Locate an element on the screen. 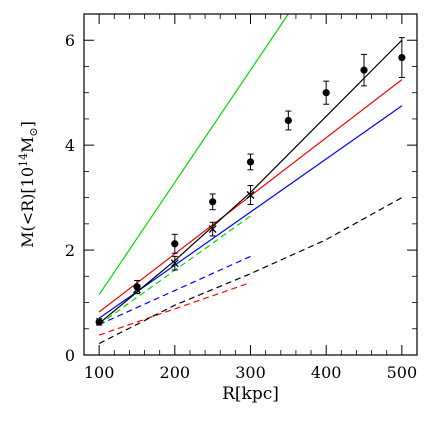 The height and width of the screenshot is (436, 436). y-axis-label: M(<R)[1014M⊙] is located at coordinates (28, 184).